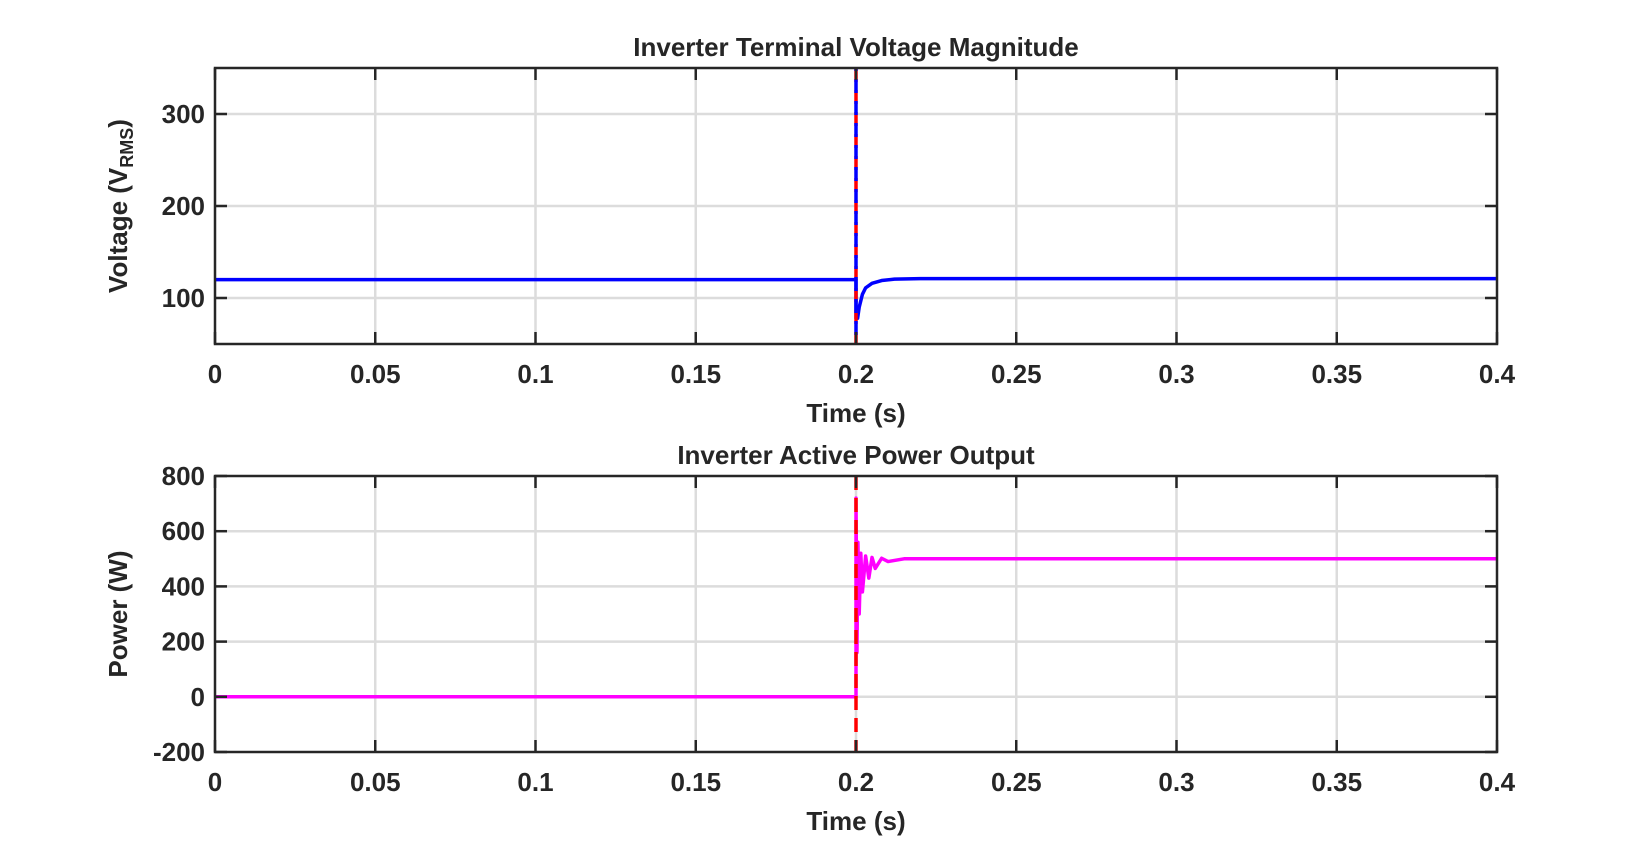 The image size is (1646, 854). I want to click on y-tick-label: 0, so click(198, 697).